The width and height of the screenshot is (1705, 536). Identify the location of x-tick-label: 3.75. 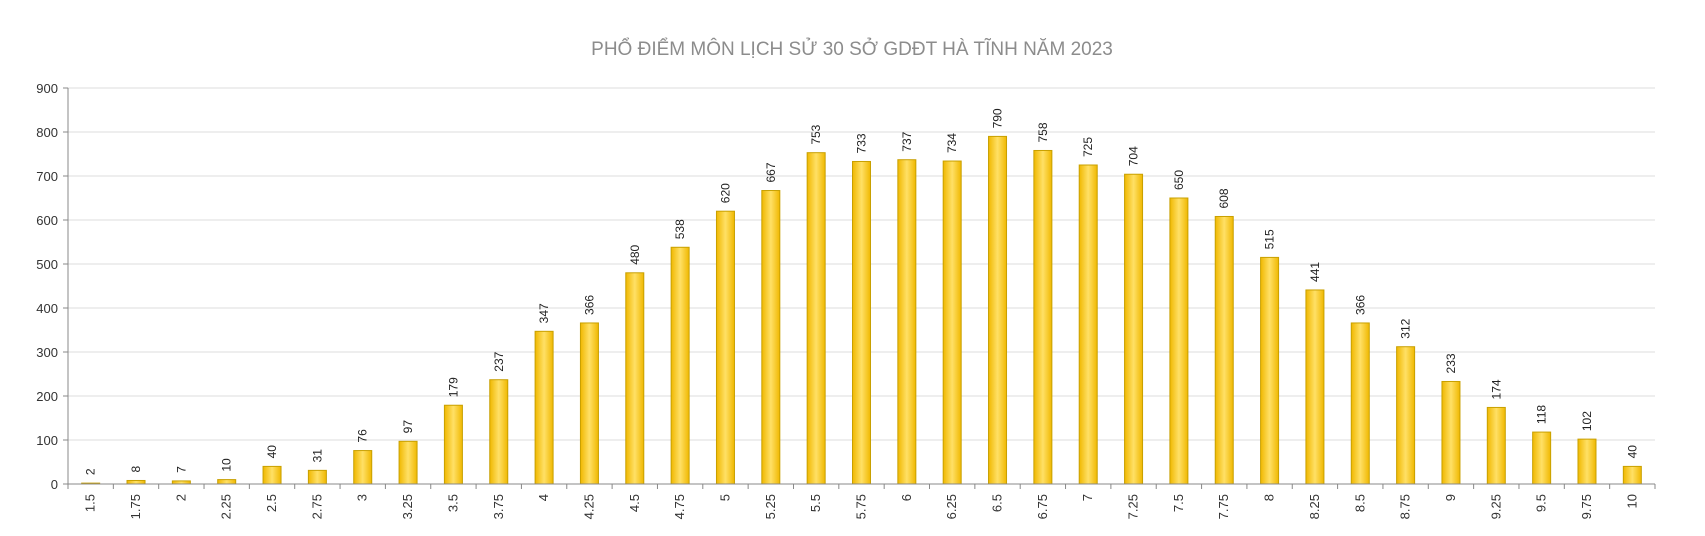
(498, 506).